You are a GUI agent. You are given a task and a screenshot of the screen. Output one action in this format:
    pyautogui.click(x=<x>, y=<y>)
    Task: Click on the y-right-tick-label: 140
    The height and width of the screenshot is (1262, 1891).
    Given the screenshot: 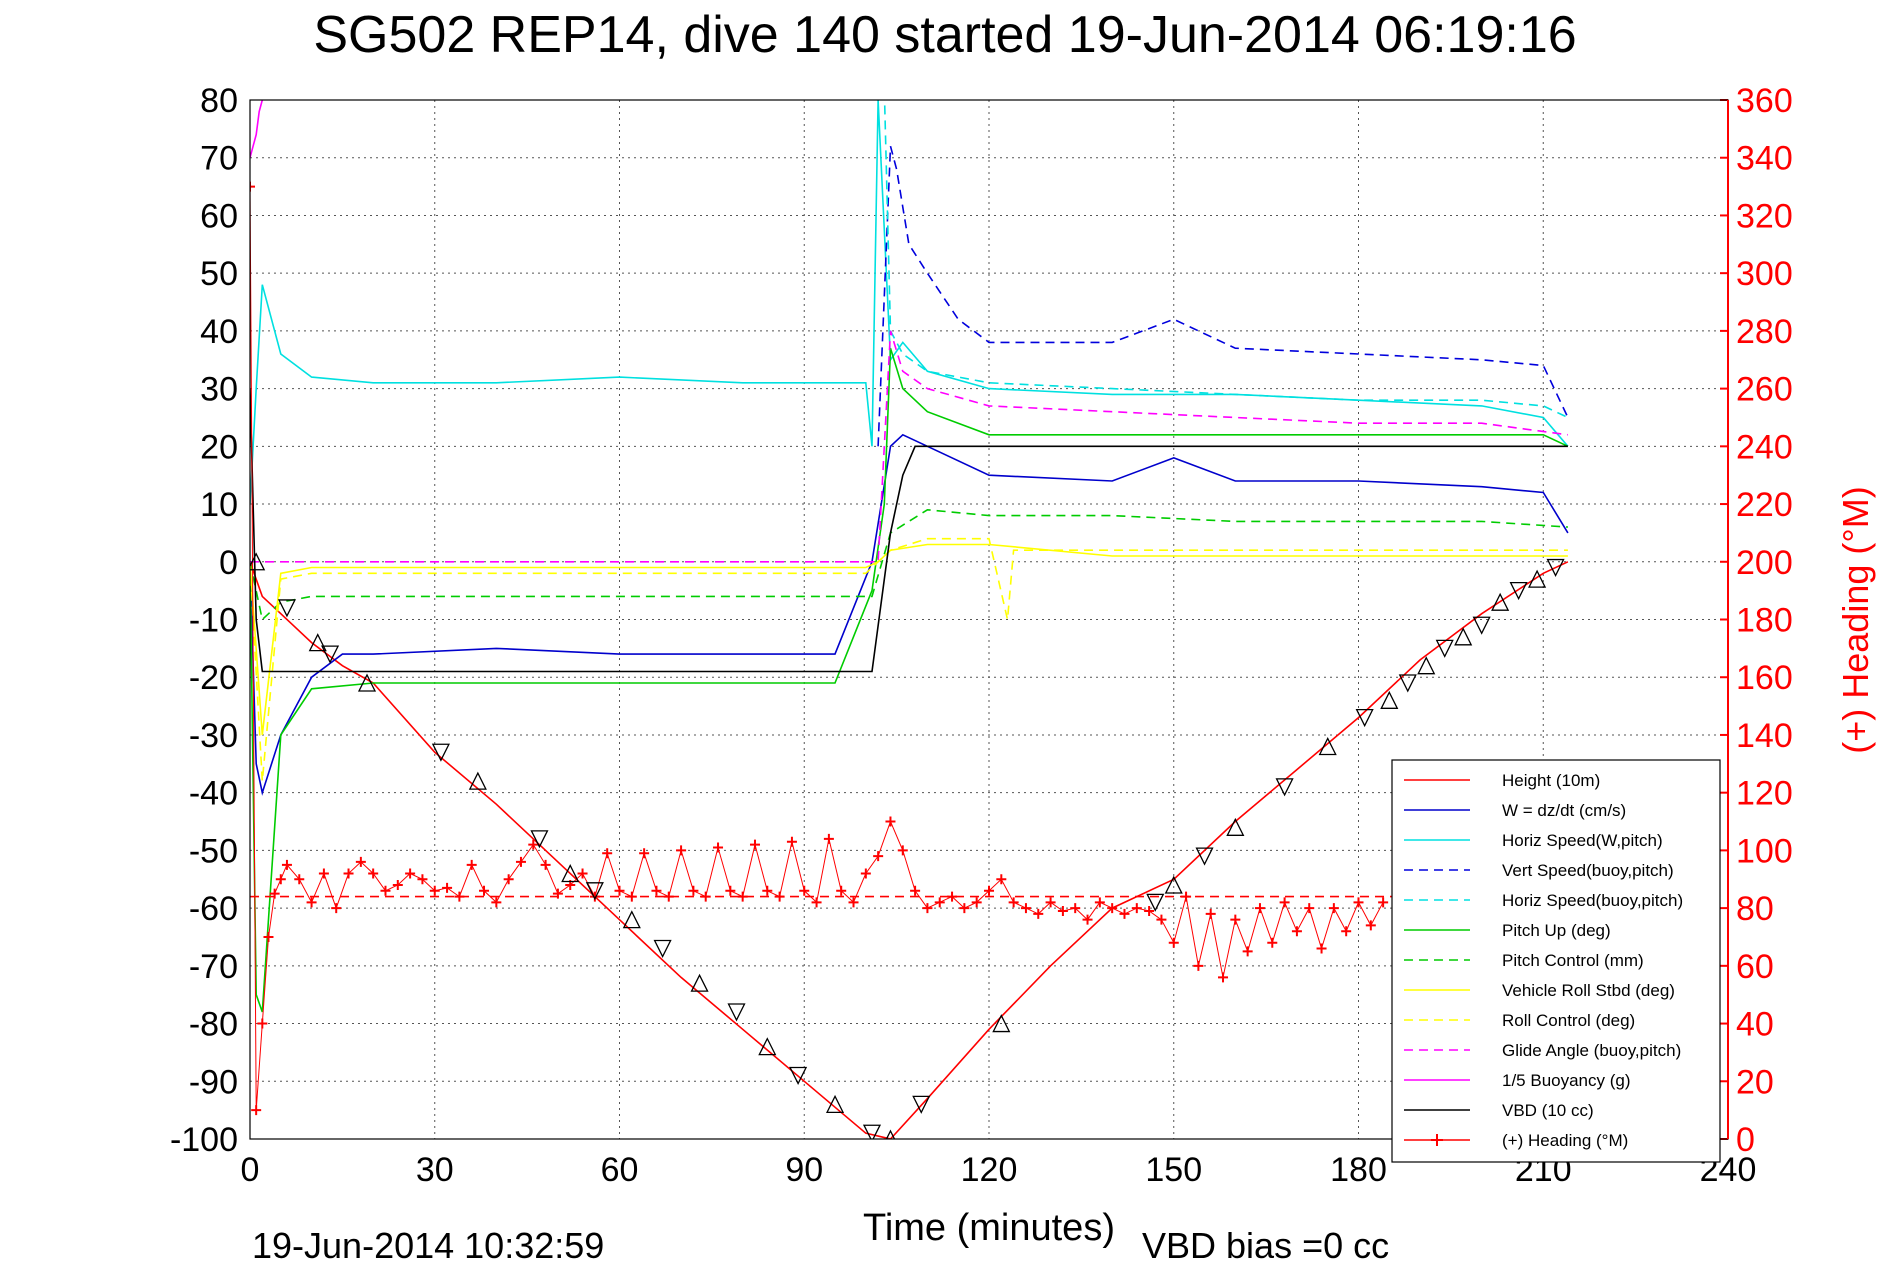 What is the action you would take?
    pyautogui.click(x=1764, y=736)
    